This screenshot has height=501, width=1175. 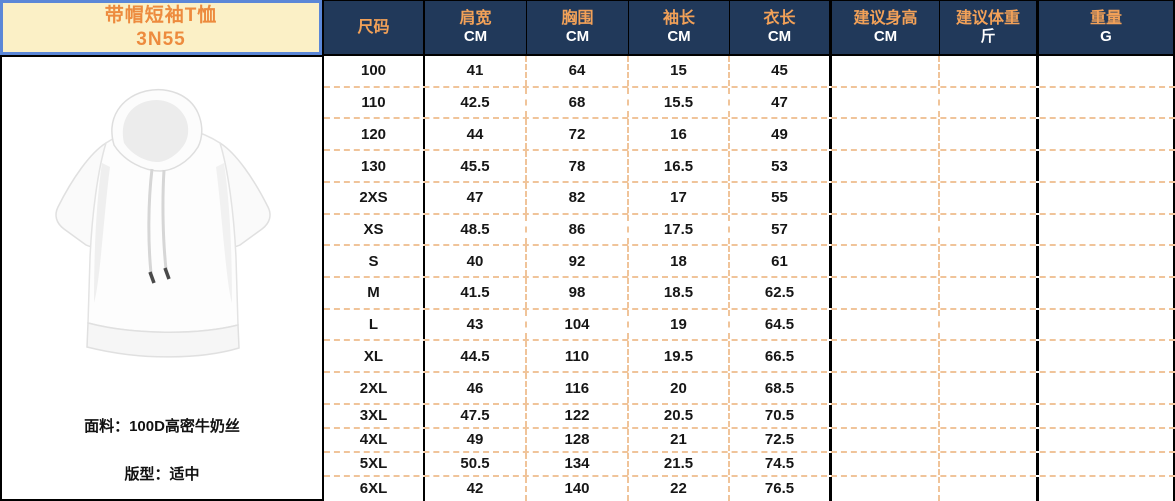 I want to click on table-row-M: M 41.5 98 18.5 62.5, so click(x=749, y=294).